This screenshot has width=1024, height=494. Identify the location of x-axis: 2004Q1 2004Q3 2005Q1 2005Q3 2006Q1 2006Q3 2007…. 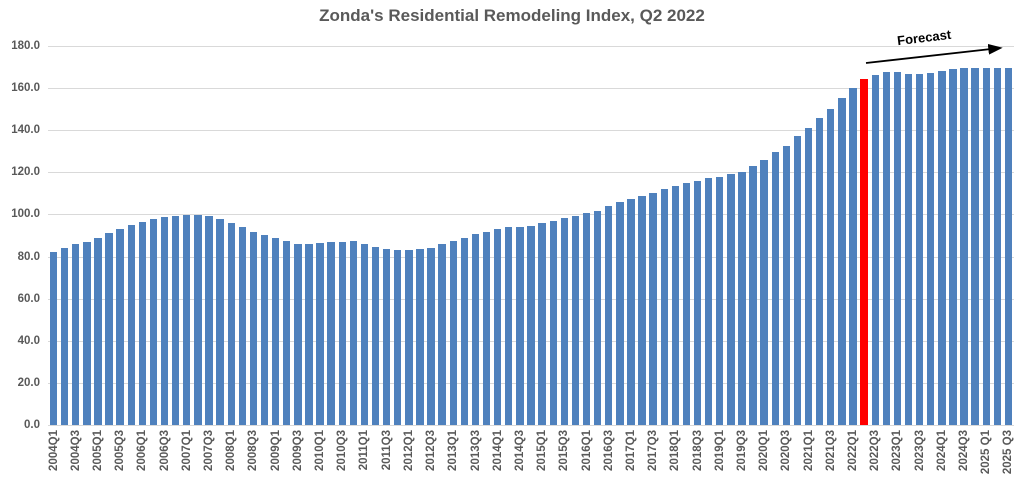
(531, 462).